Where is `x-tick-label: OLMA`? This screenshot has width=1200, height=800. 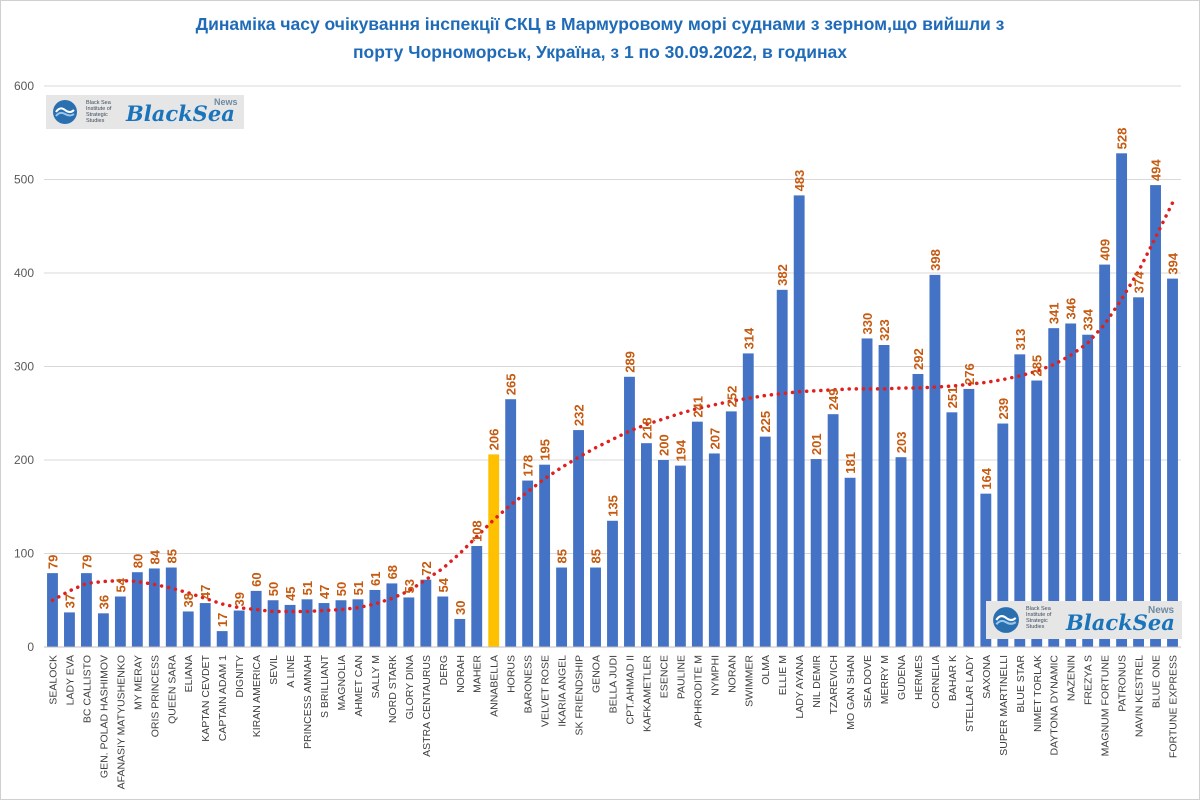 x-tick-label: OLMA is located at coordinates (766, 670).